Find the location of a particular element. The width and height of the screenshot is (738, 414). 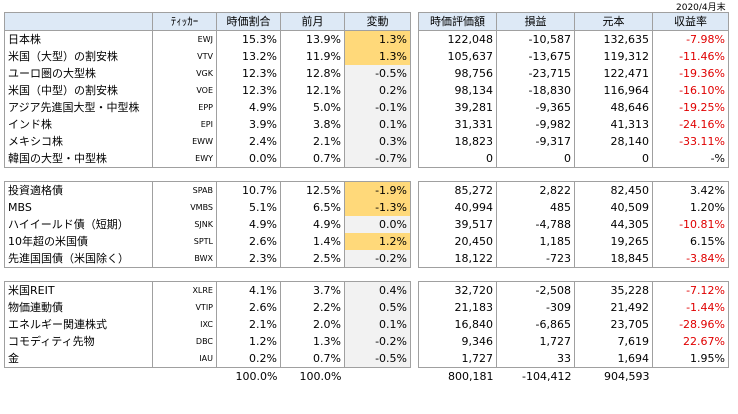

totals-row: 800,181 -104,412 904,593 is located at coordinates (574, 377).